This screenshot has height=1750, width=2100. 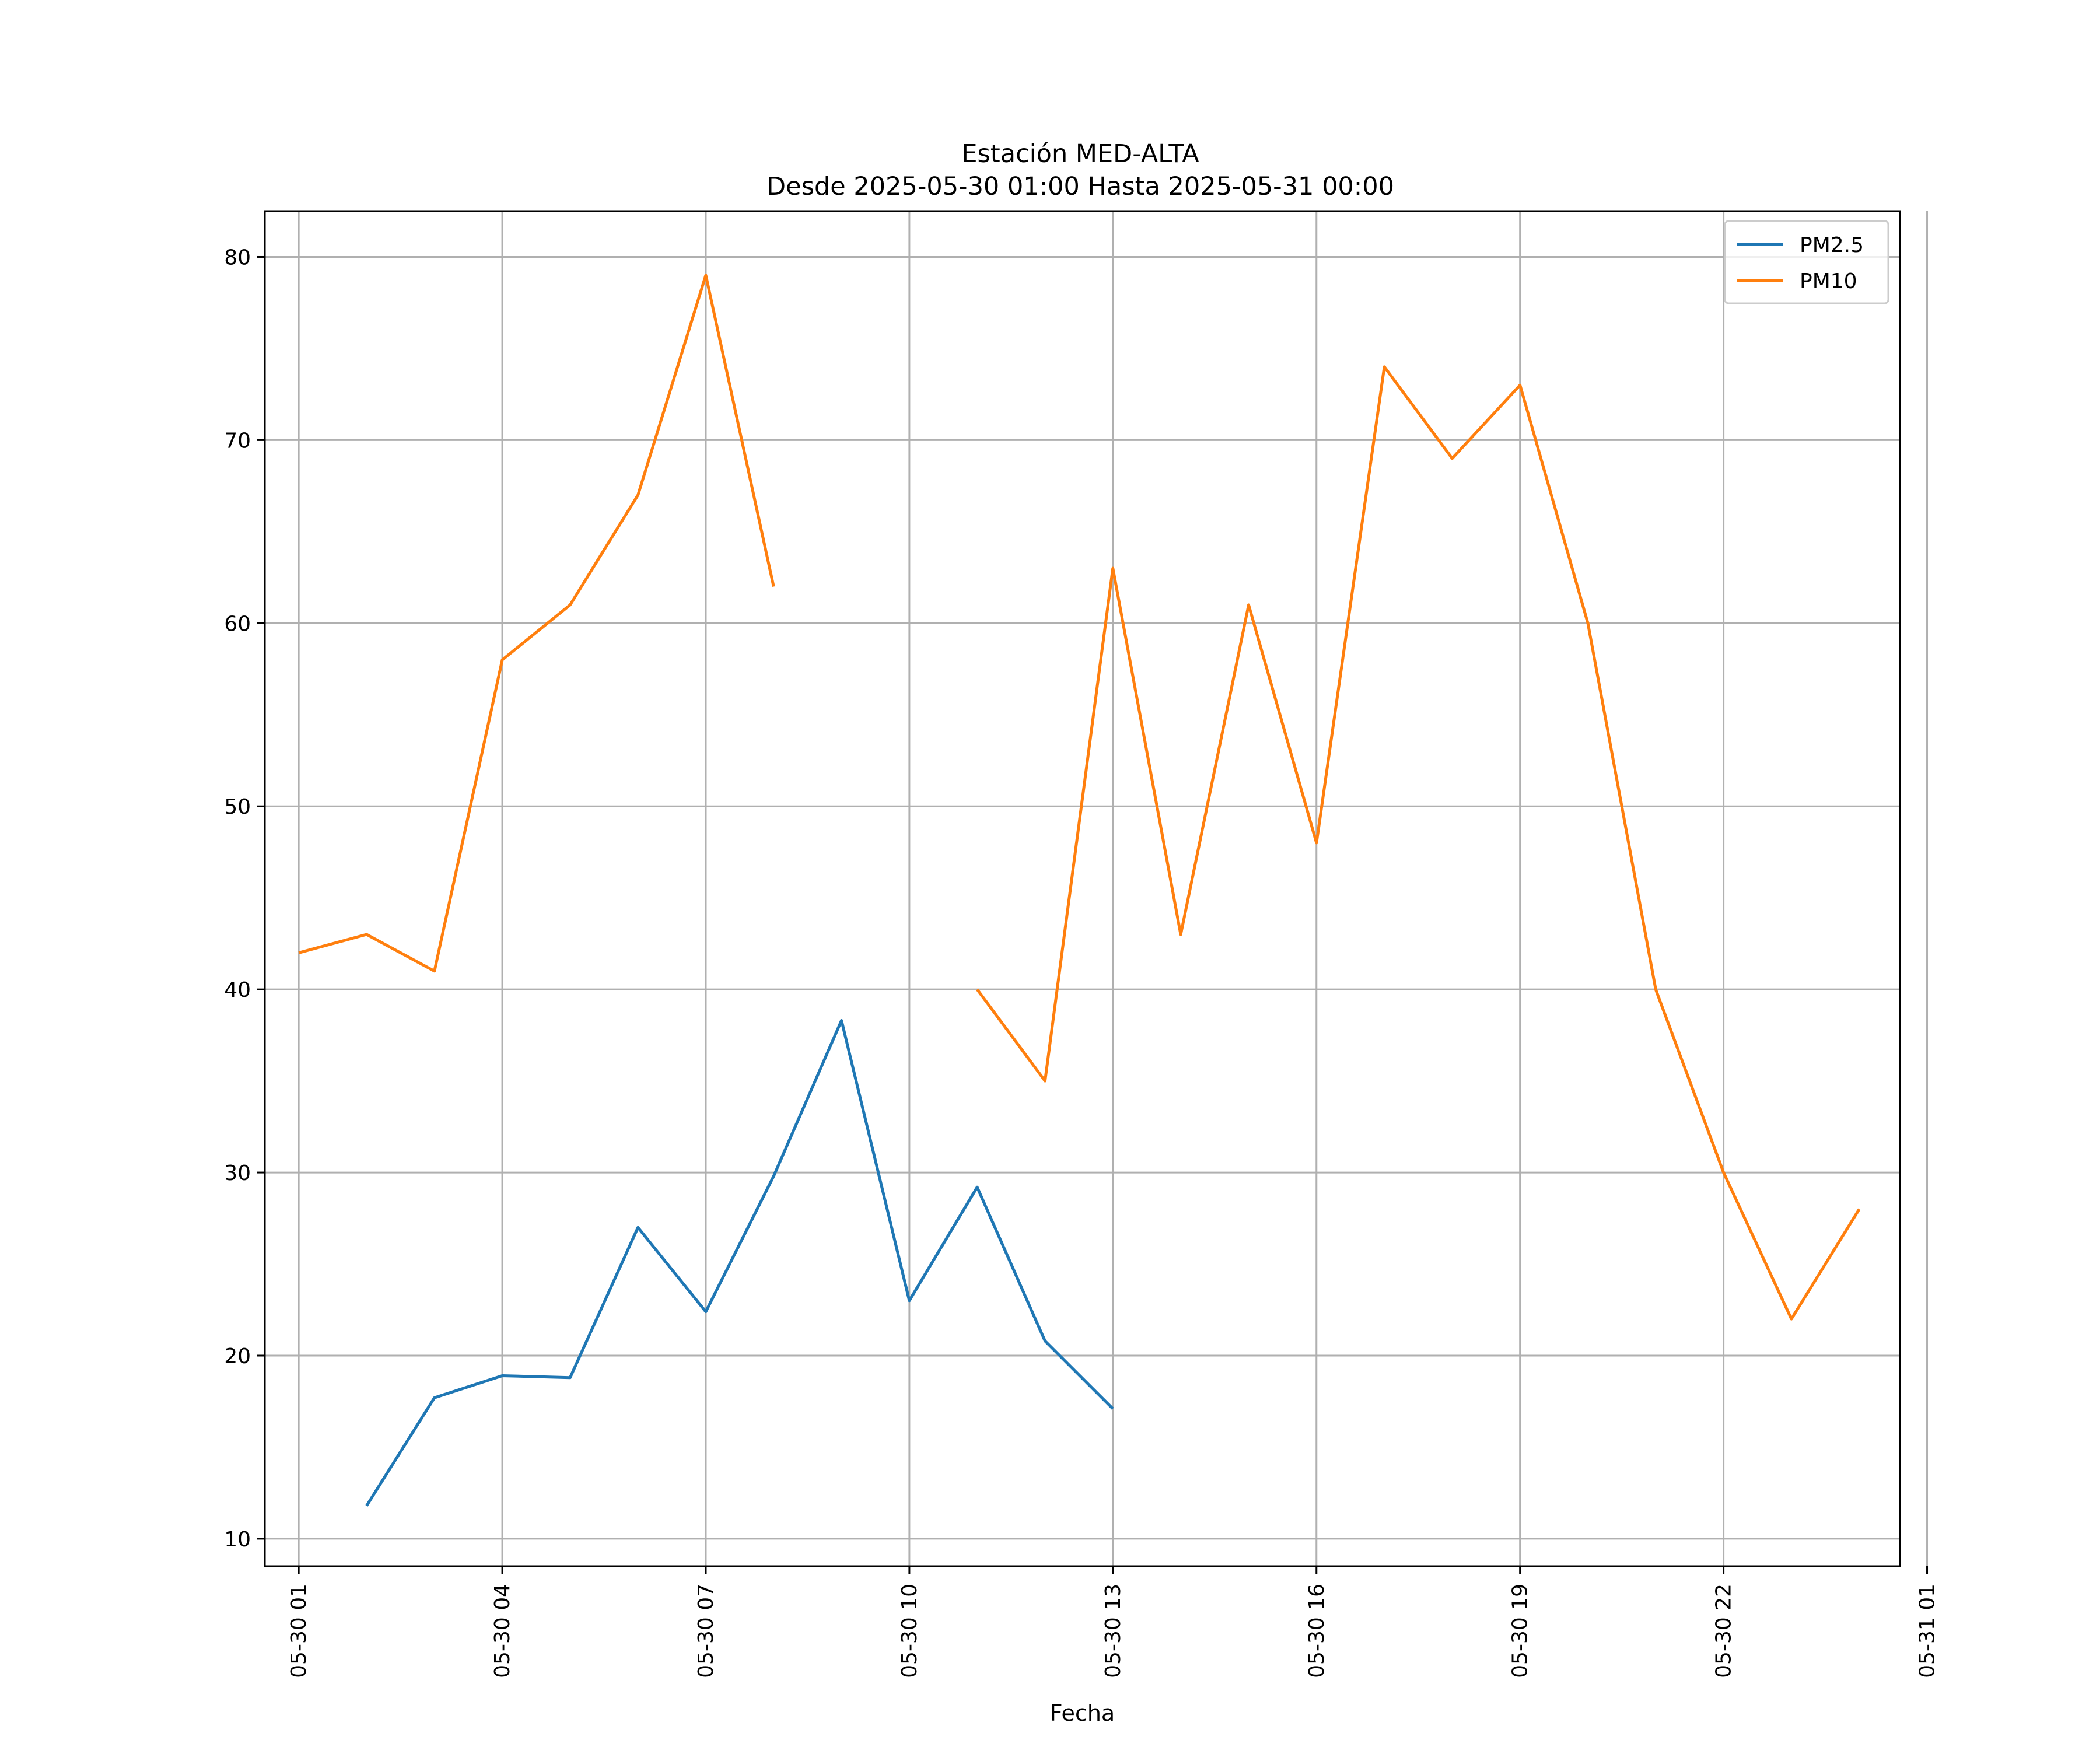 What do you see at coordinates (536, 624) in the screenshot?
I see `series-line-pm10` at bounding box center [536, 624].